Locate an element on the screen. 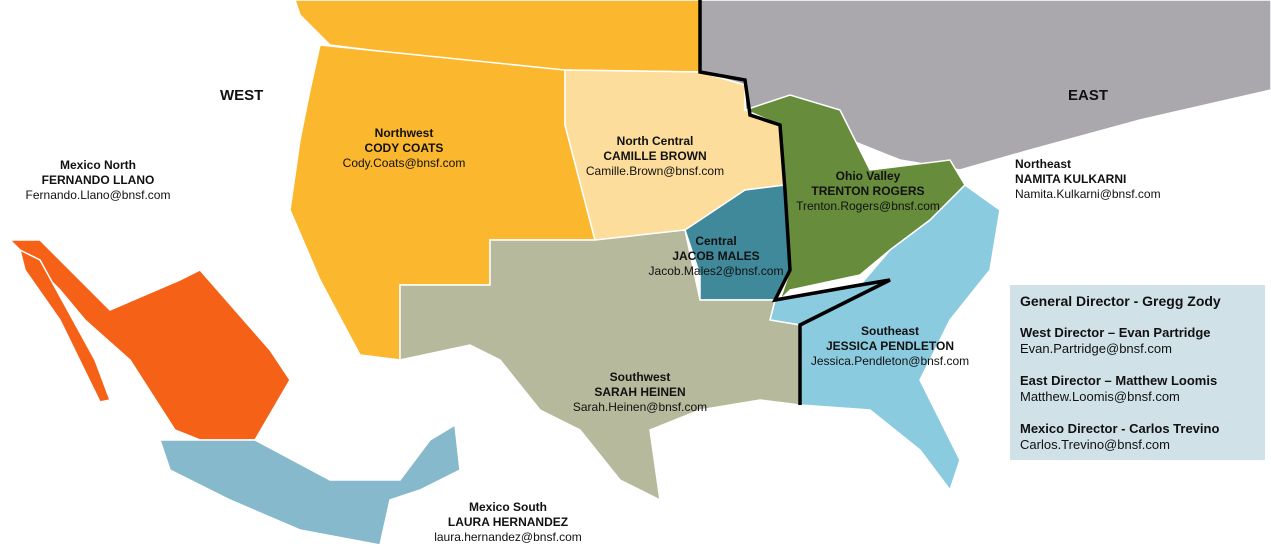 The image size is (1271, 550). region-title: Southwest is located at coordinates (640, 377).